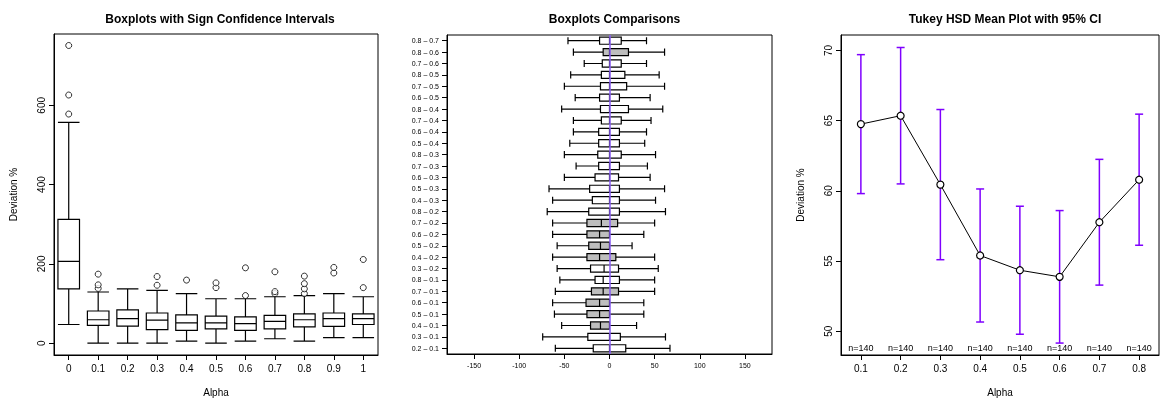 The image size is (1161, 404). What do you see at coordinates (828, 190) in the screenshot?
I see `y-tick-label: 60` at bounding box center [828, 190].